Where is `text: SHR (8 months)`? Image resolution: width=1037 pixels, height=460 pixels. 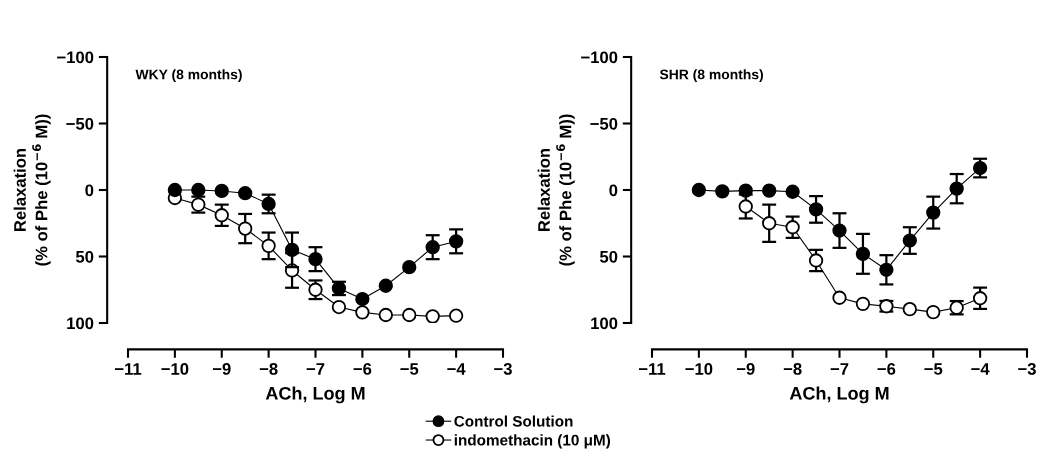
text: SHR (8 months) is located at coordinates (711, 76).